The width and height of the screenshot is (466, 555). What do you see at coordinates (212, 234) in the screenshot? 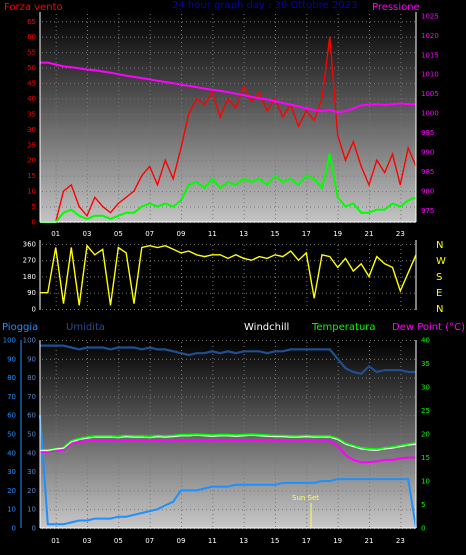
I see `hour-tick-label: 11` at bounding box center [212, 234].